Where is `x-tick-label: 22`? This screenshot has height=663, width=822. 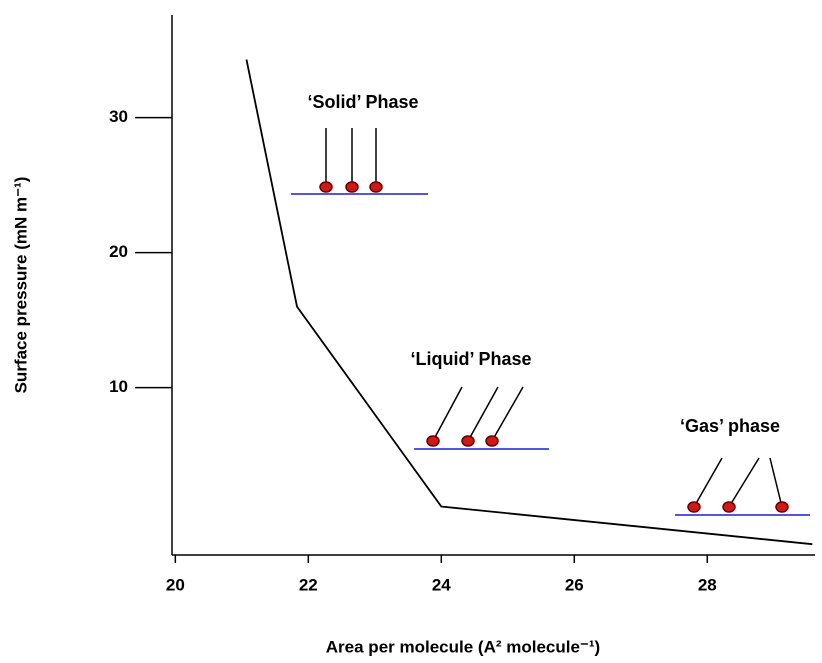
x-tick-label: 22 is located at coordinates (308, 584).